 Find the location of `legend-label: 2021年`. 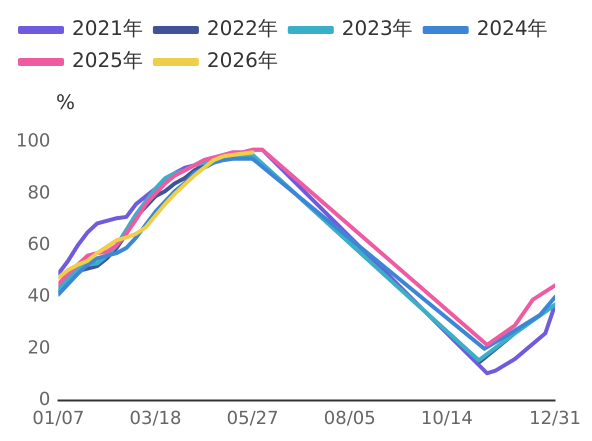

legend-label: 2021年 is located at coordinates (107, 28).